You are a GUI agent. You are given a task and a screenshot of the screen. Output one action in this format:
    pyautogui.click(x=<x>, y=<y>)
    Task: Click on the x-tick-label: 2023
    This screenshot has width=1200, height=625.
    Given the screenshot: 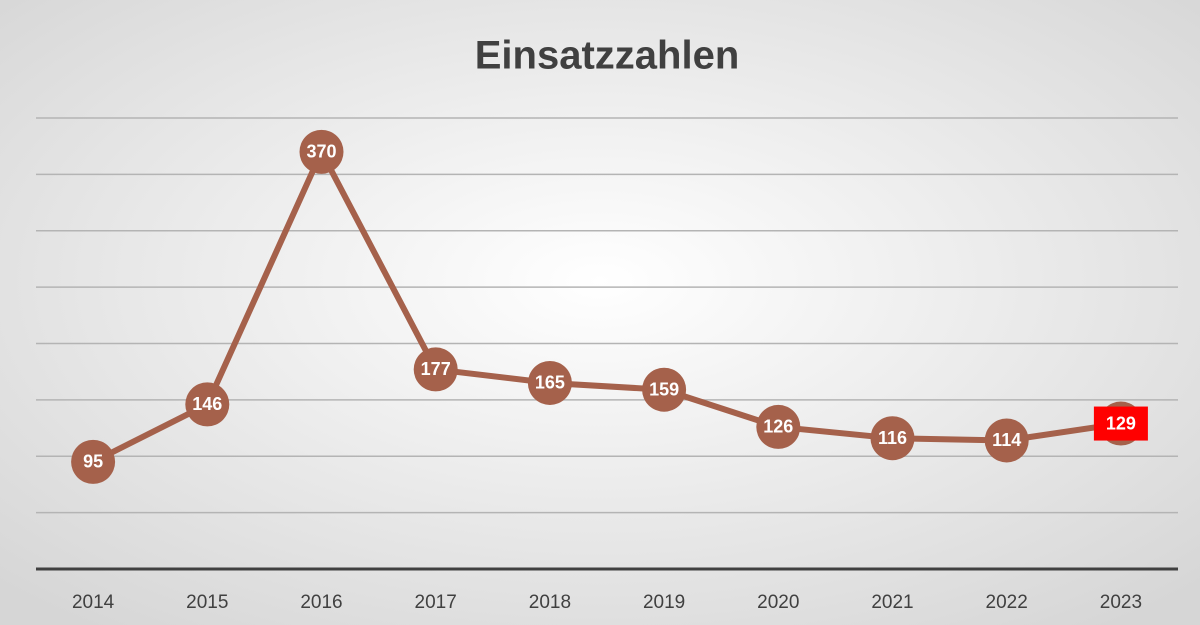 What is the action you would take?
    pyautogui.click(x=1121, y=602)
    